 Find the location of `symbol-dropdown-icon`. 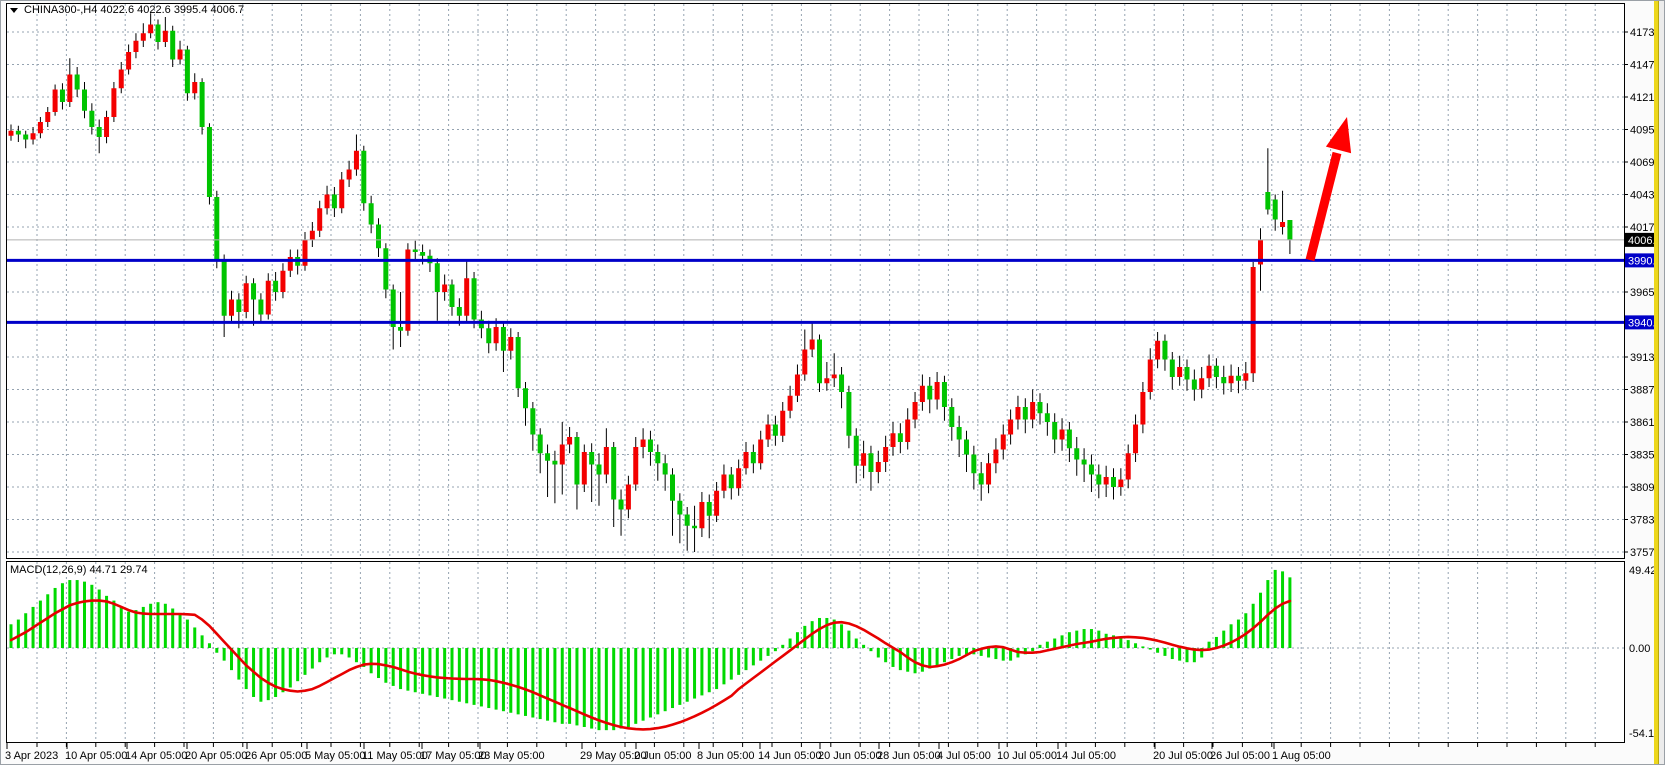

symbol-dropdown-icon is located at coordinates (14, 10).